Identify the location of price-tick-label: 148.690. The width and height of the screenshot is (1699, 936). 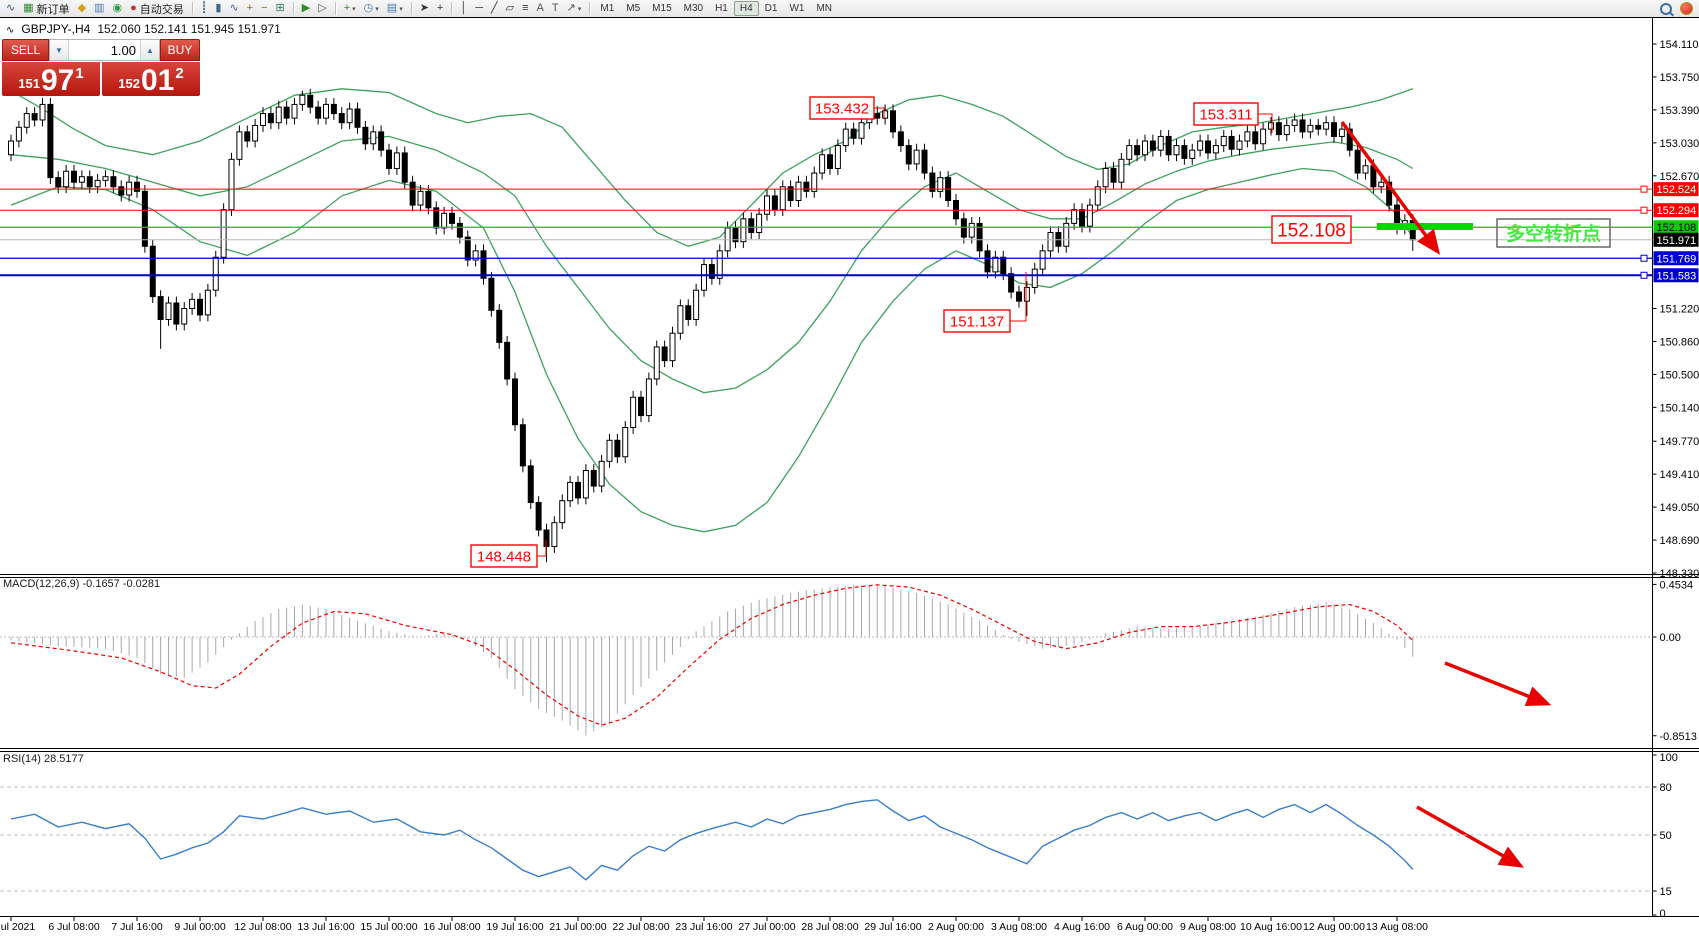
(1679, 541).